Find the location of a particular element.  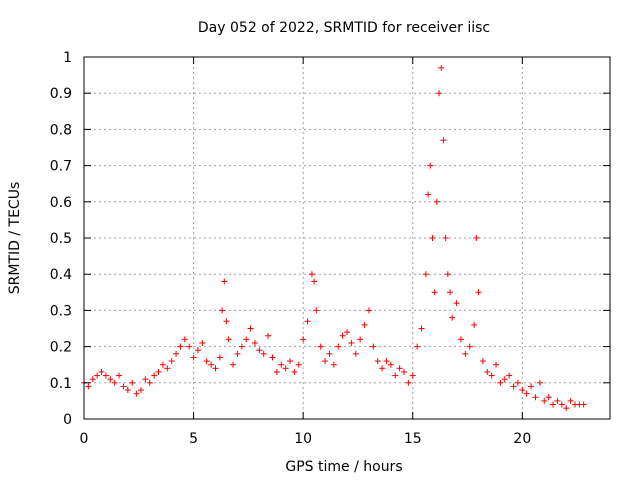

y-tick-label: 0.2 is located at coordinates (61, 348).